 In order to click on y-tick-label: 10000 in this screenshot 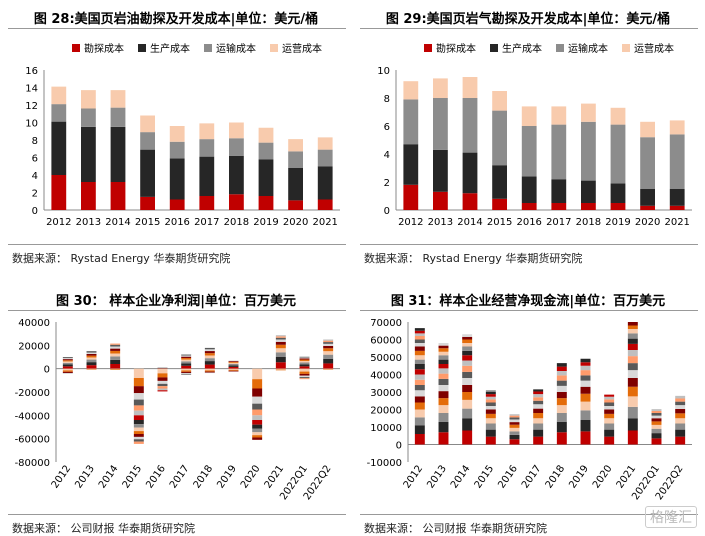, I will do `click(386, 428)`.